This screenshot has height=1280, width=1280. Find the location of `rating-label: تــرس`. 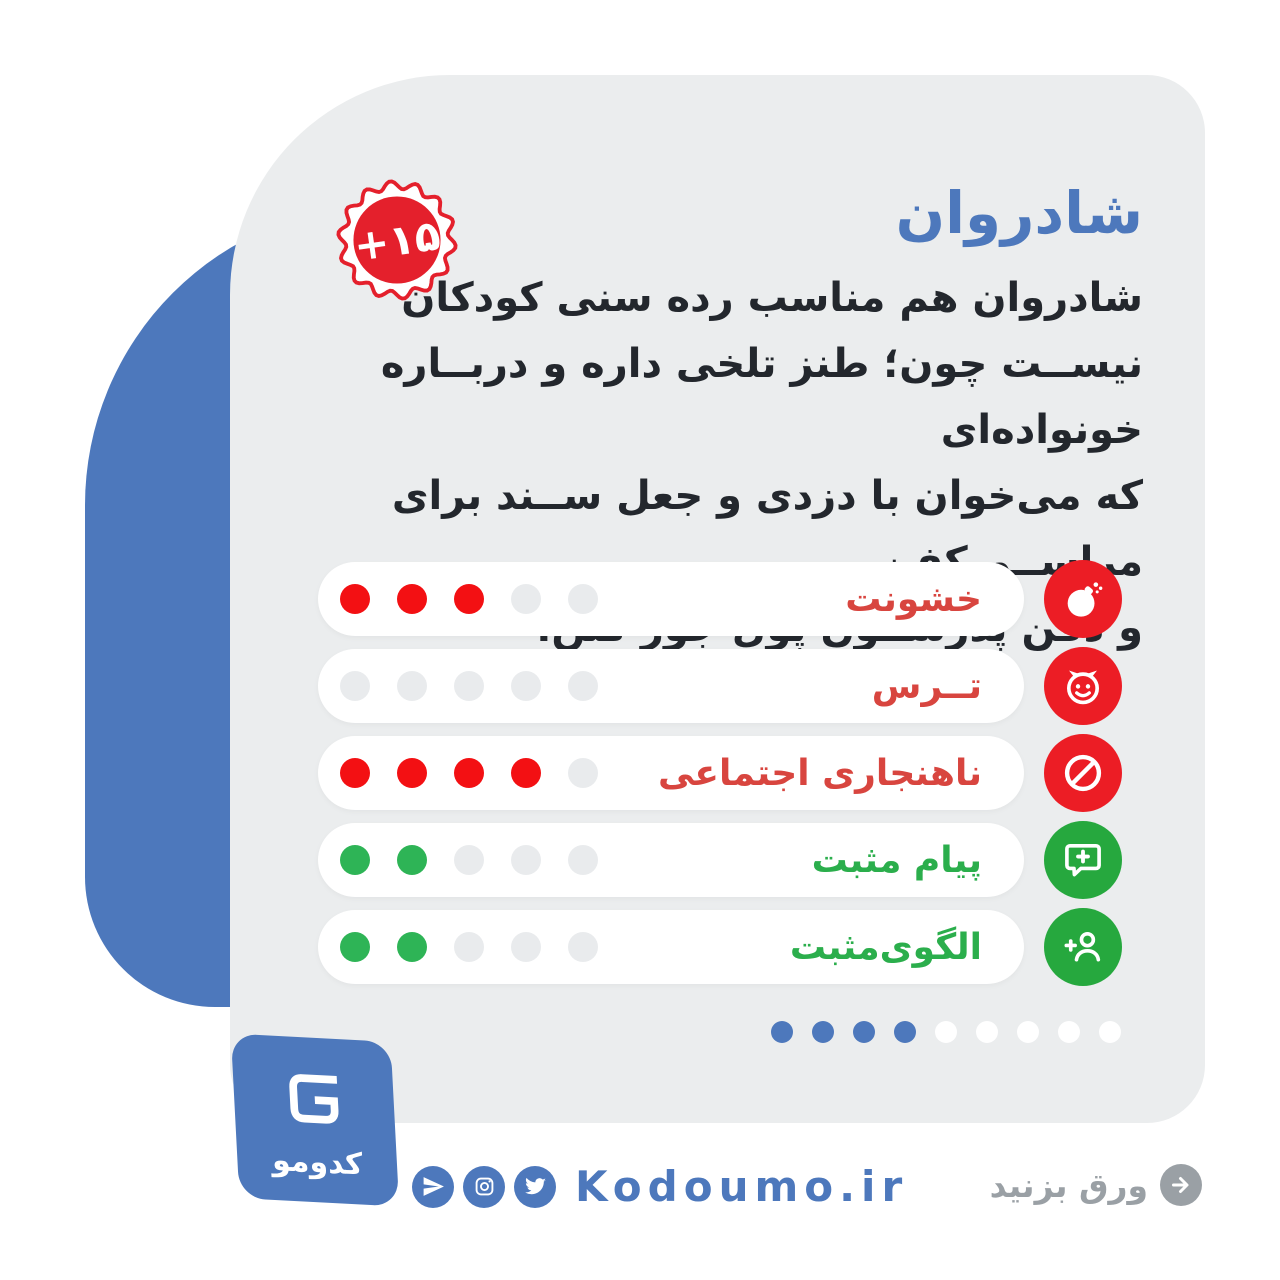

rating-label: تــرس is located at coordinates (926, 686).